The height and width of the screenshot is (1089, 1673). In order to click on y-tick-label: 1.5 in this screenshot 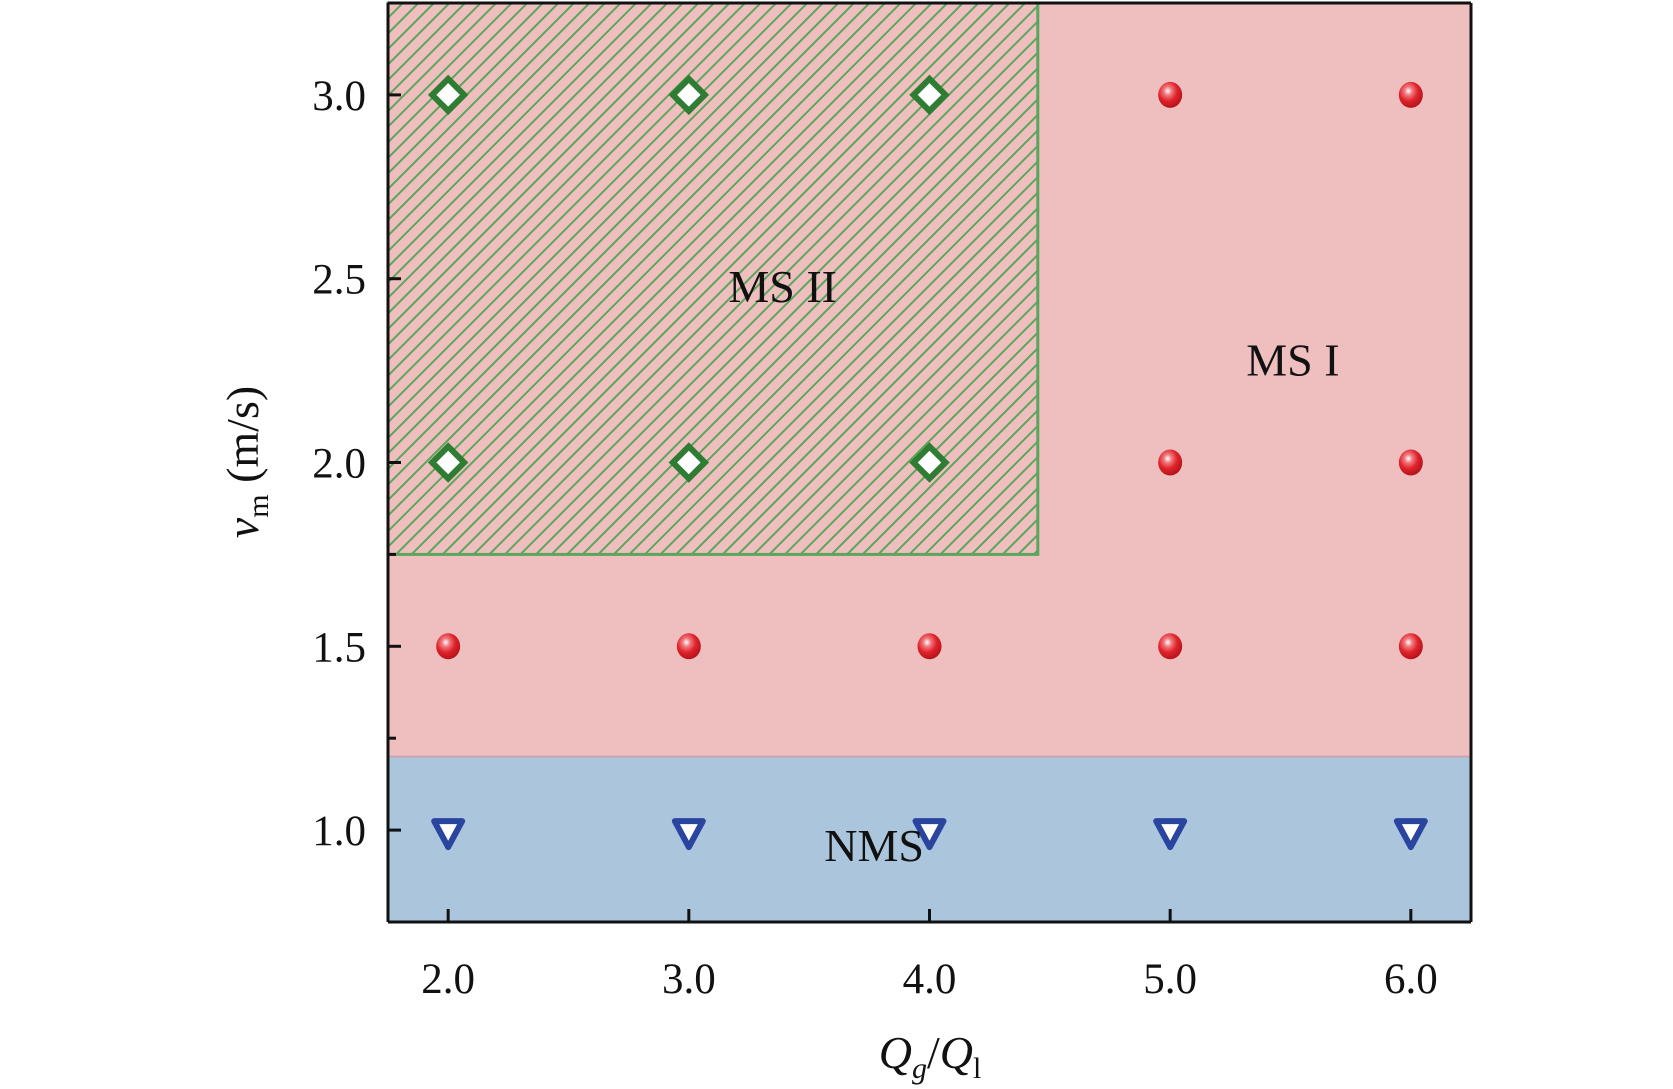, I will do `click(339, 647)`.